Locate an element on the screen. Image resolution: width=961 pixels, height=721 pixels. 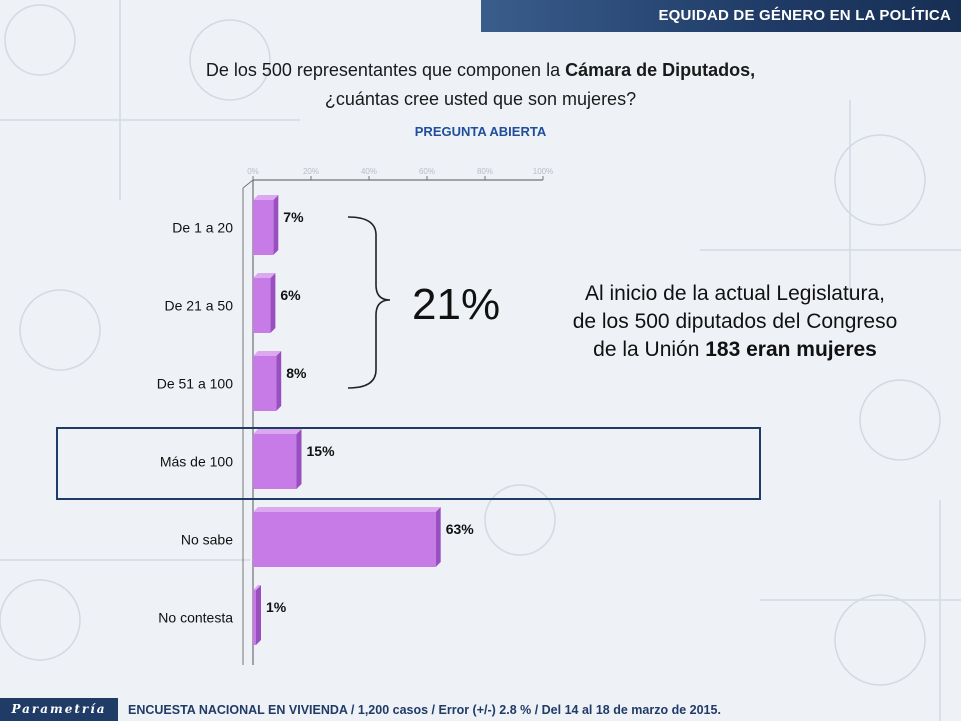
value-label: 8% is located at coordinates (296, 373).